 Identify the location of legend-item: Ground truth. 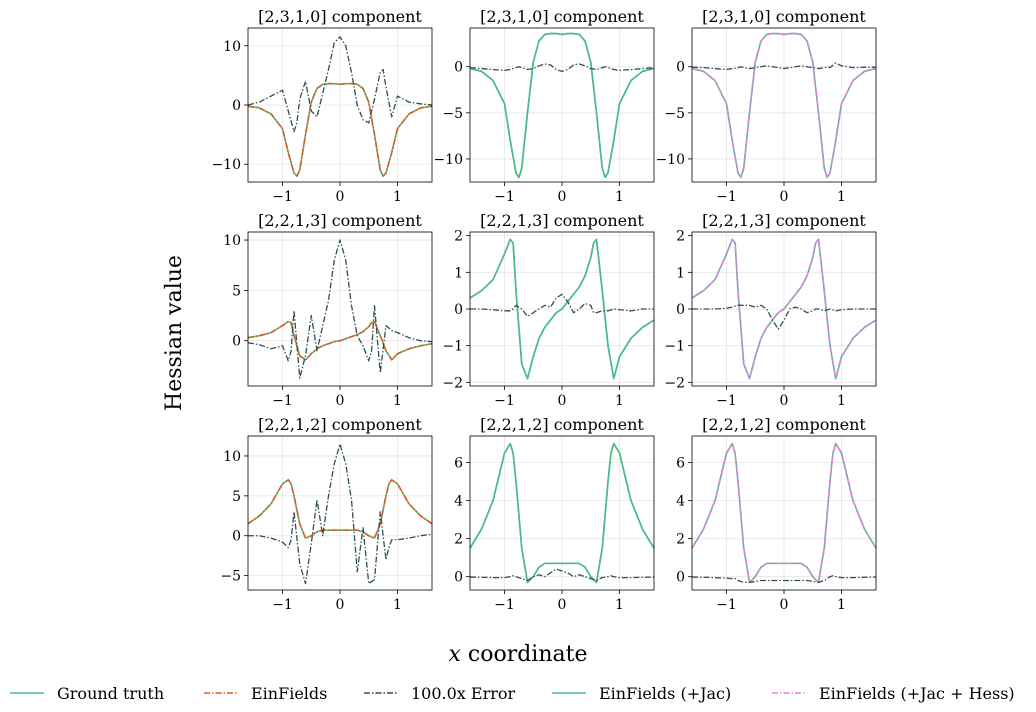
(87, 693).